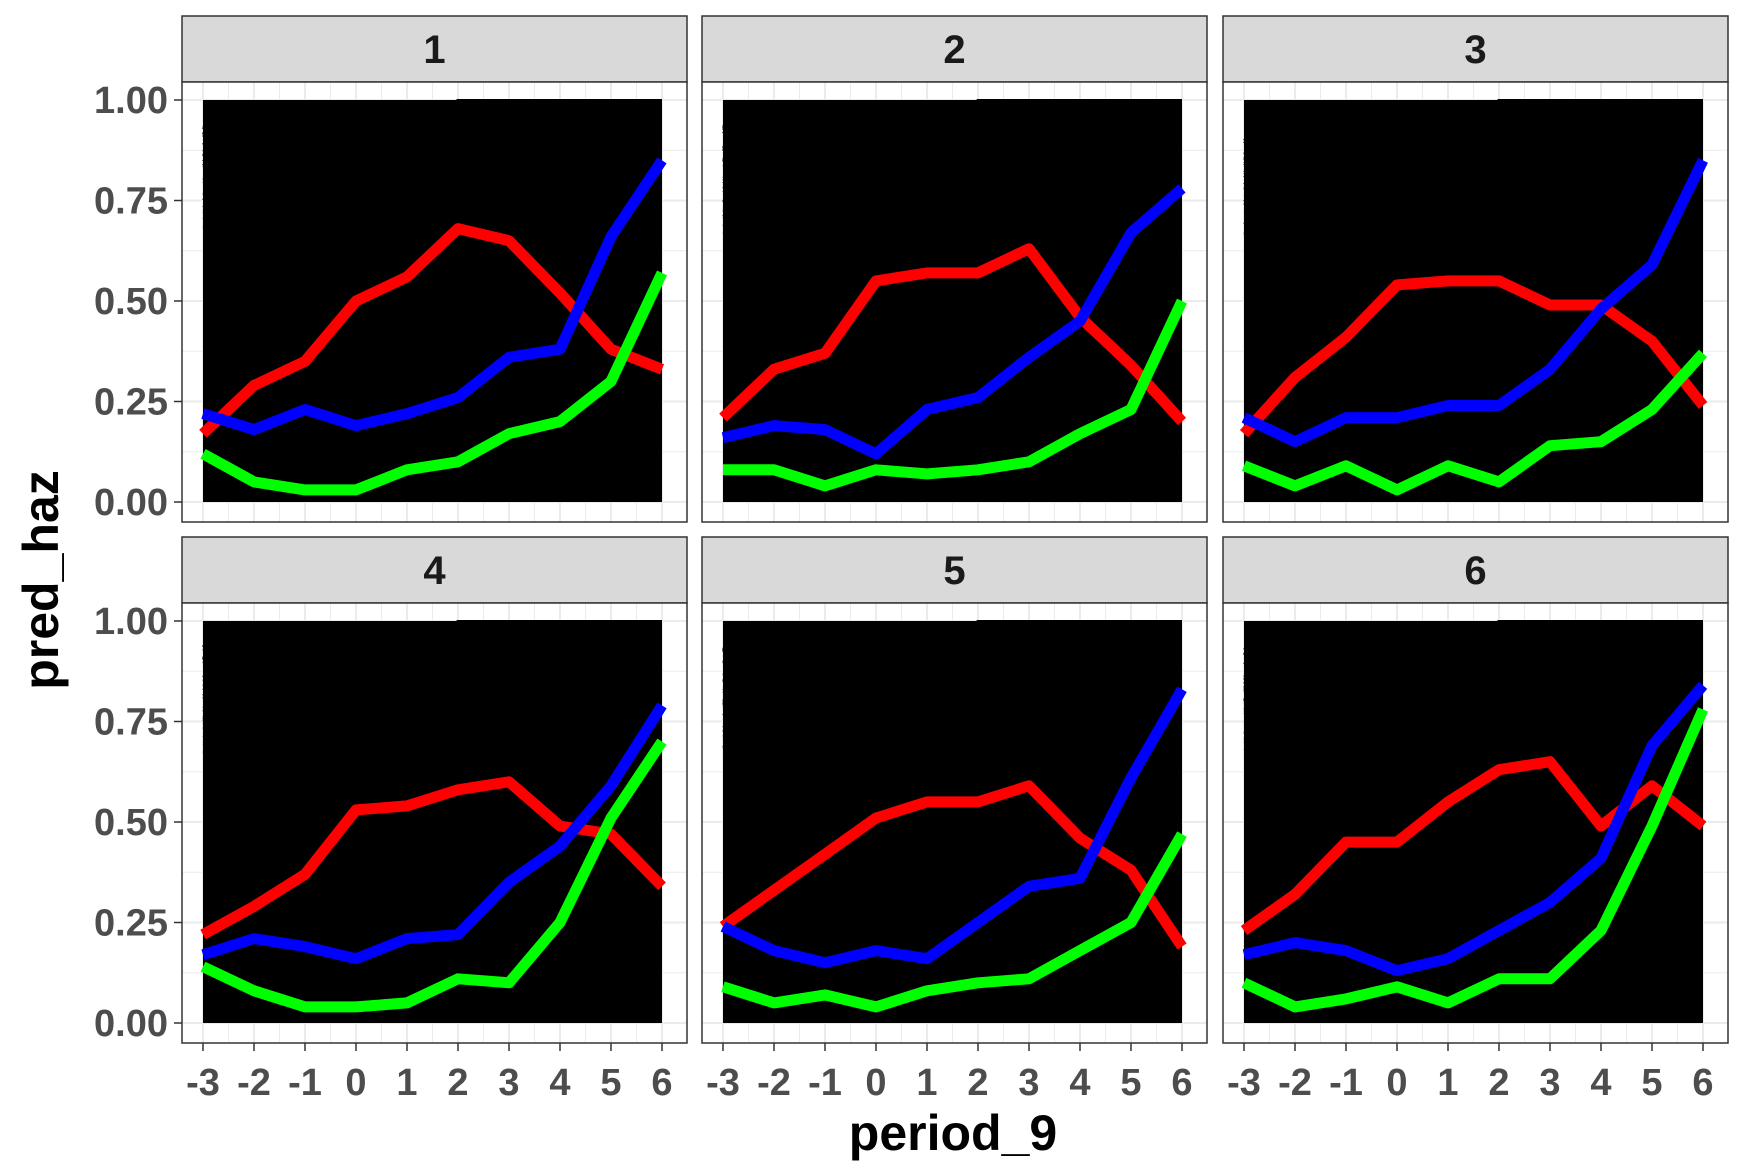 The image size is (1738, 1174). I want to click on individual-lines-band, so click(1473, 822).